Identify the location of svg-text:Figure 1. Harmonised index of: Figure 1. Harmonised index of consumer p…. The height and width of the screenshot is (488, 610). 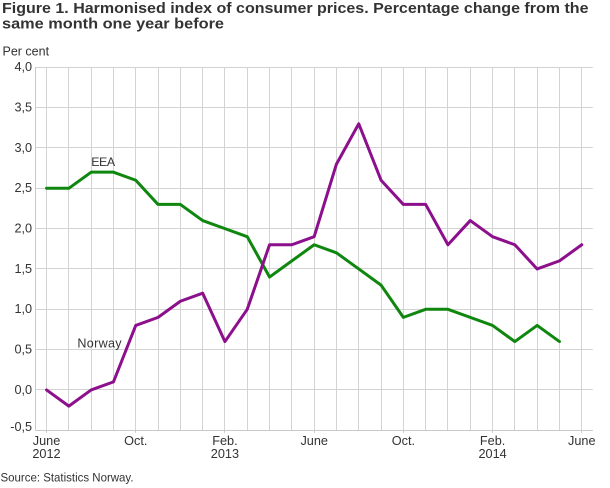
(295, 9).